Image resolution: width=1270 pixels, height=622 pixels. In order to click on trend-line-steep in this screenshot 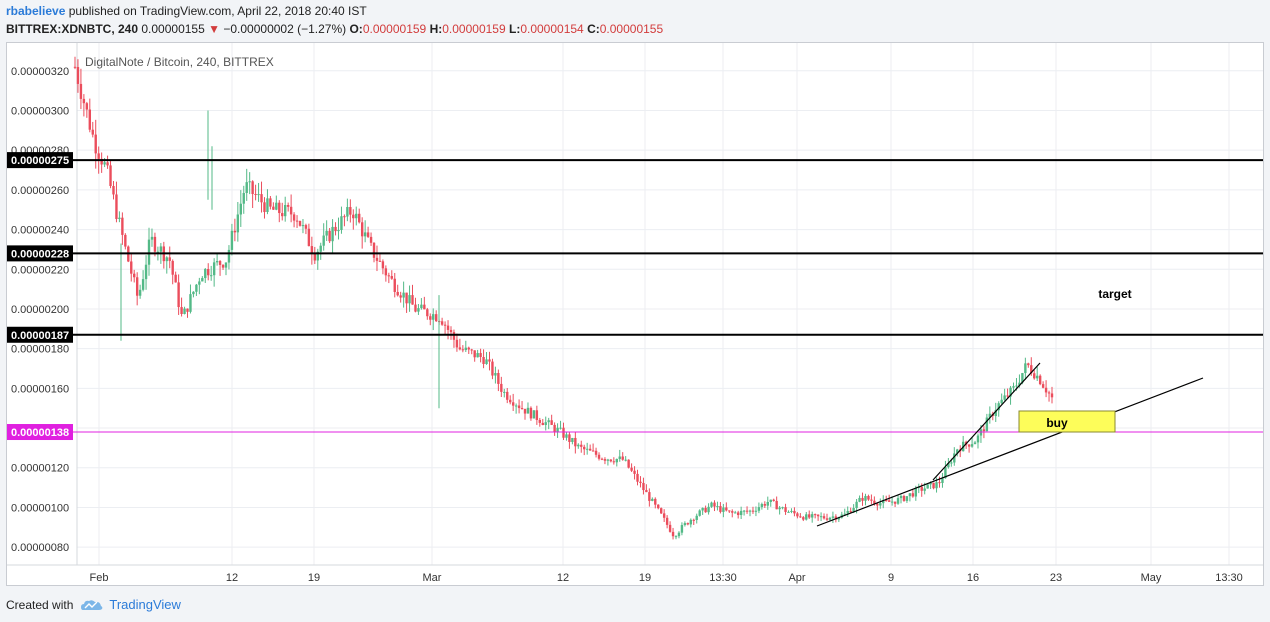, I will do `click(986, 421)`.